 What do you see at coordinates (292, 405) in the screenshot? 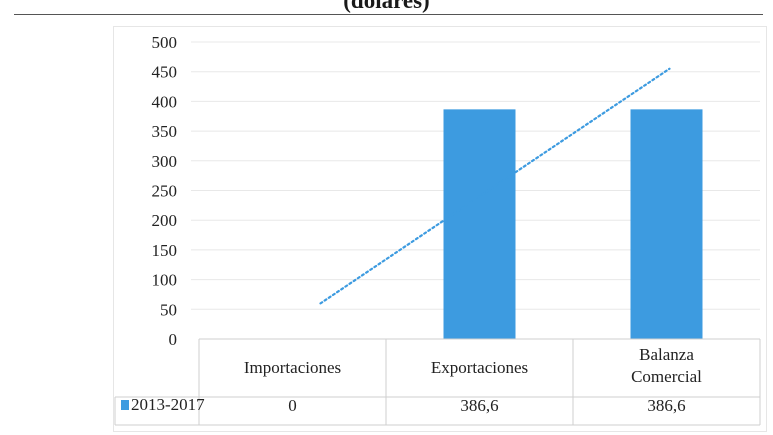
I see `data-table-value: 0` at bounding box center [292, 405].